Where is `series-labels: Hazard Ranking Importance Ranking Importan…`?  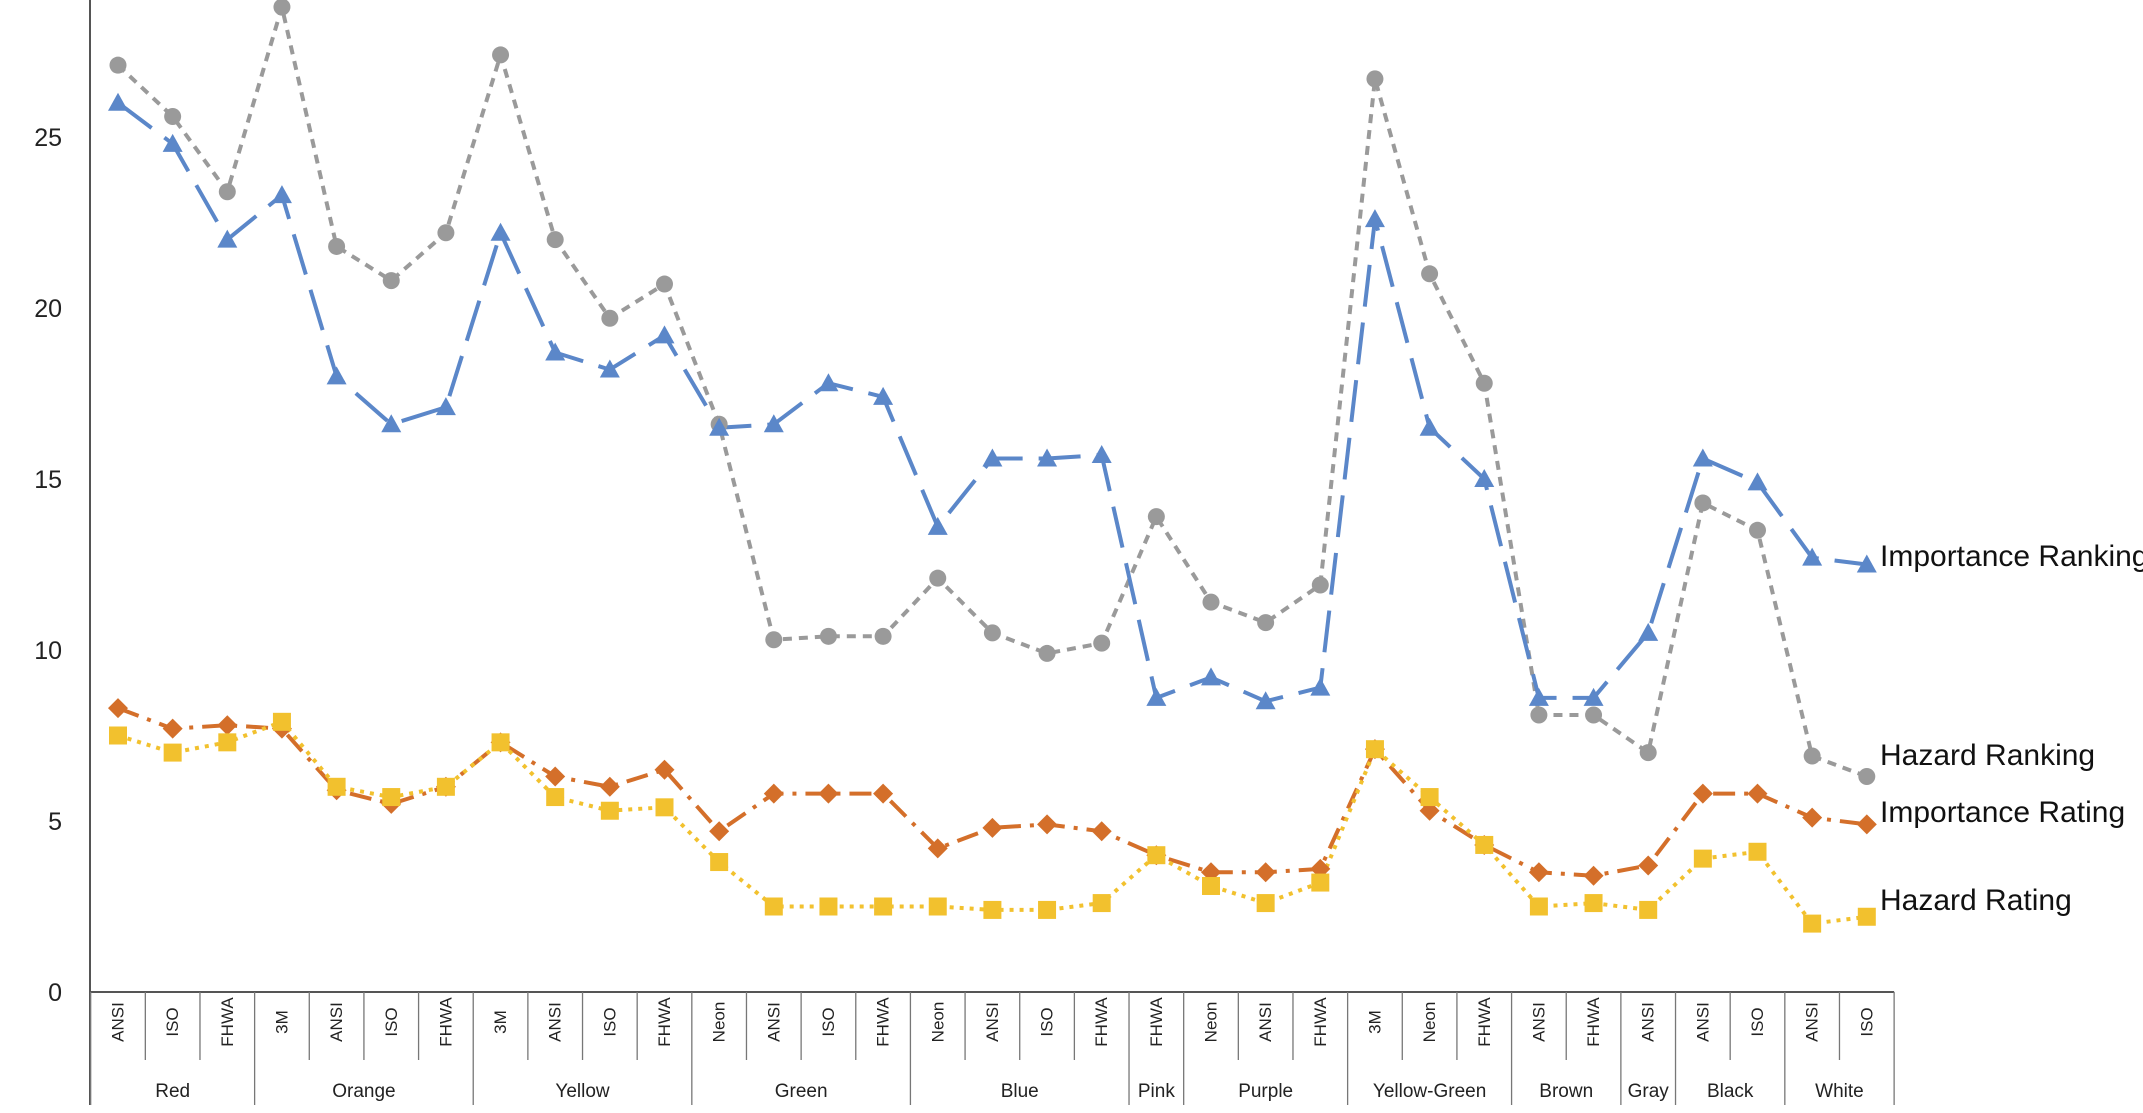
series-labels: Hazard Ranking Importance Ranking Importan… is located at coordinates (2011, 728).